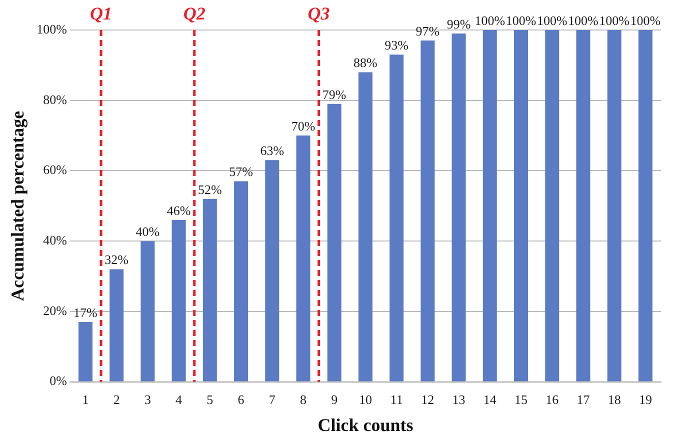 The width and height of the screenshot is (679, 445). Describe the element at coordinates (365, 400) in the screenshot. I see `x-tick-label: 10` at that location.